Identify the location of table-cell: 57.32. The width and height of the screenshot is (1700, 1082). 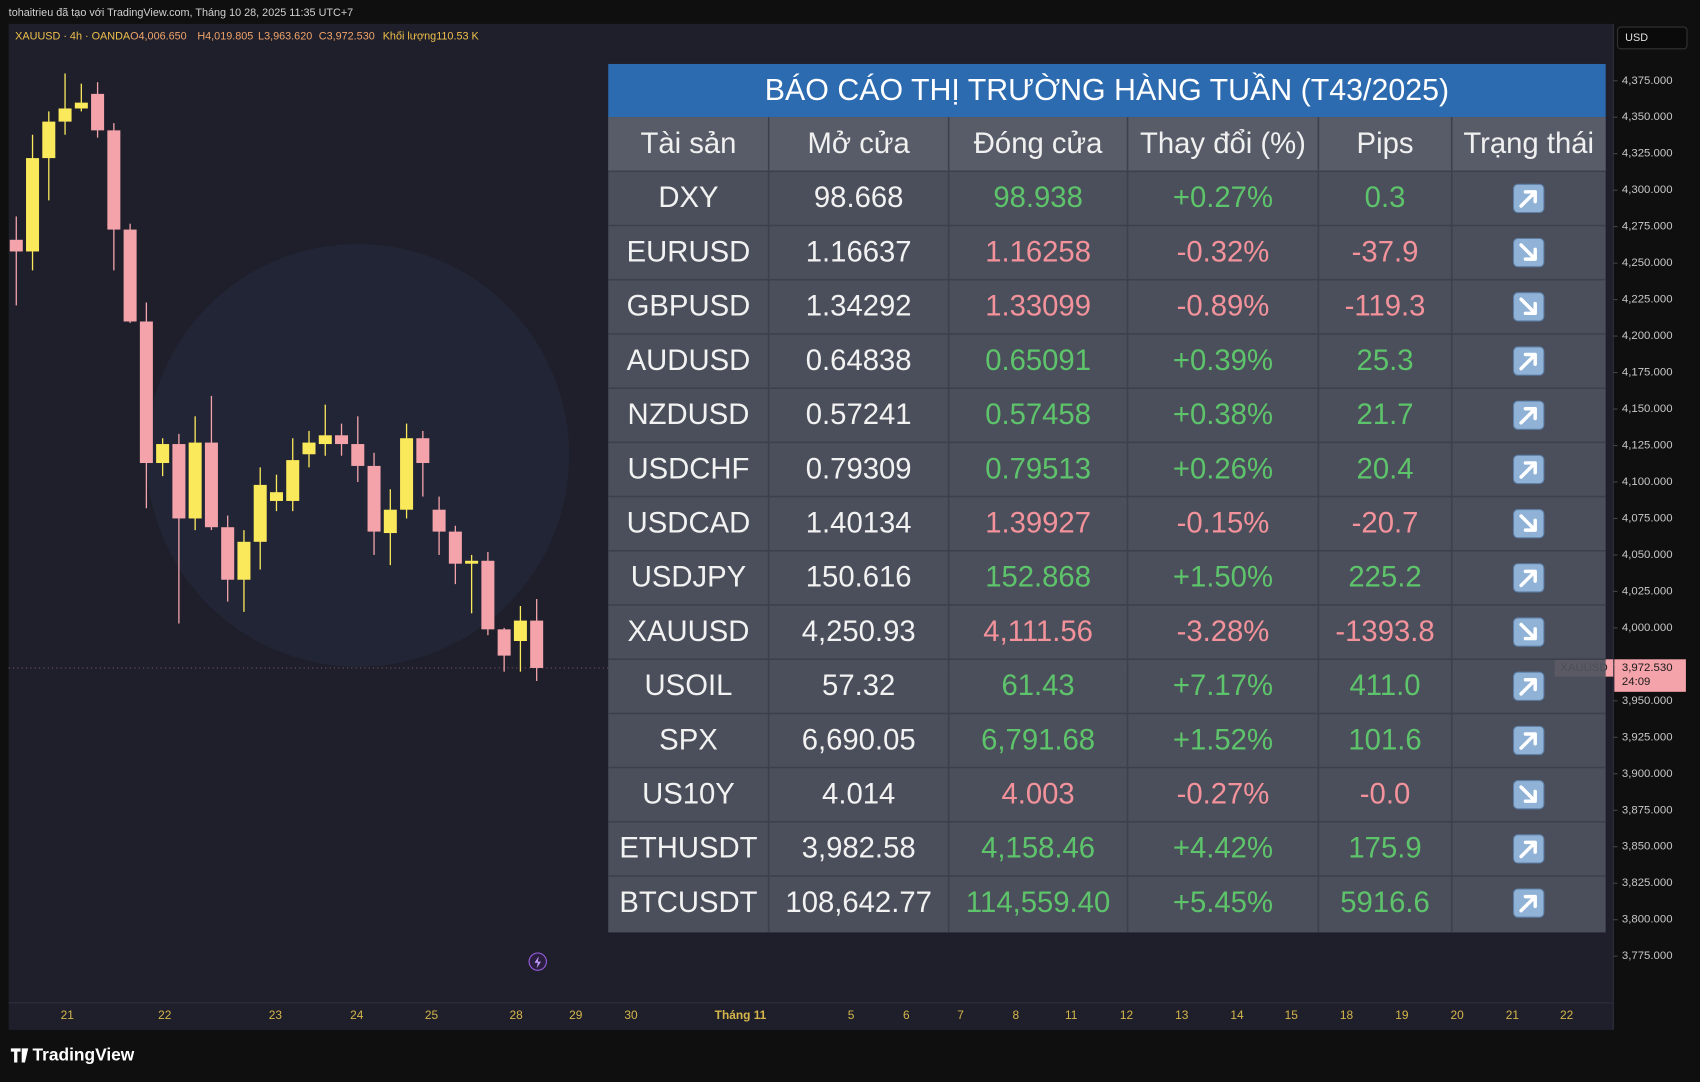
(858, 686).